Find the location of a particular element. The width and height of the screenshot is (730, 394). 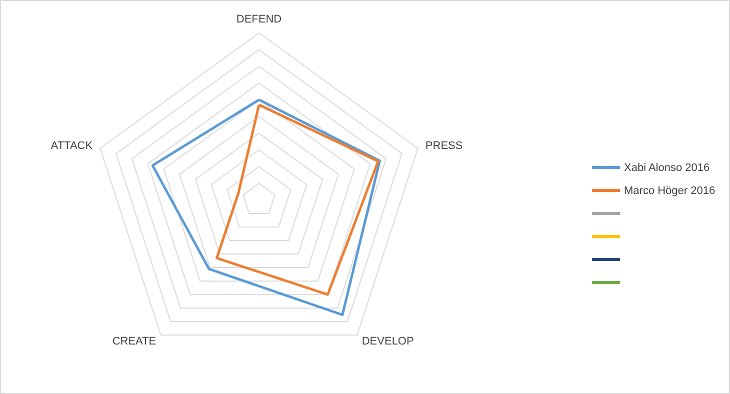

spoke-label: ATTACK is located at coordinates (72, 146).